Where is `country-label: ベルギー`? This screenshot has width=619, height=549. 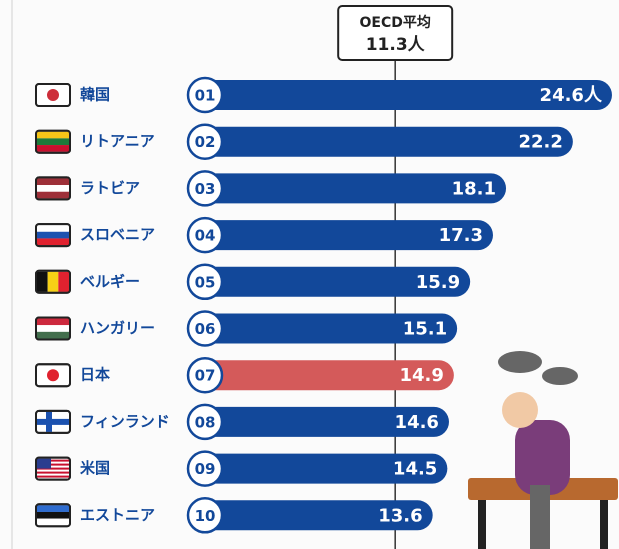 country-label: ベルギー is located at coordinates (110, 281).